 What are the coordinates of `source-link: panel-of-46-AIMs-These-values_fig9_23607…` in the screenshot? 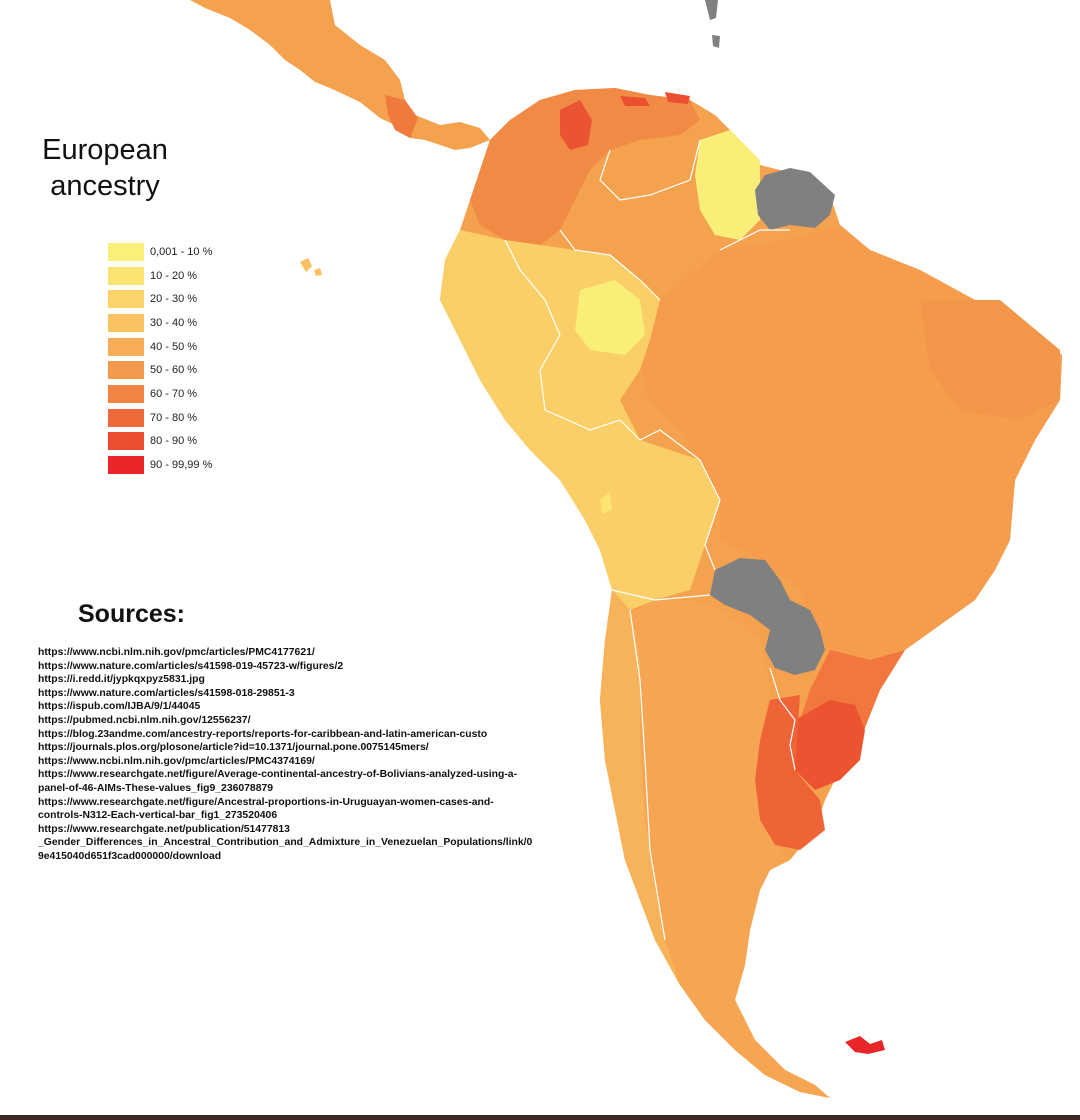 It's located at (156, 788).